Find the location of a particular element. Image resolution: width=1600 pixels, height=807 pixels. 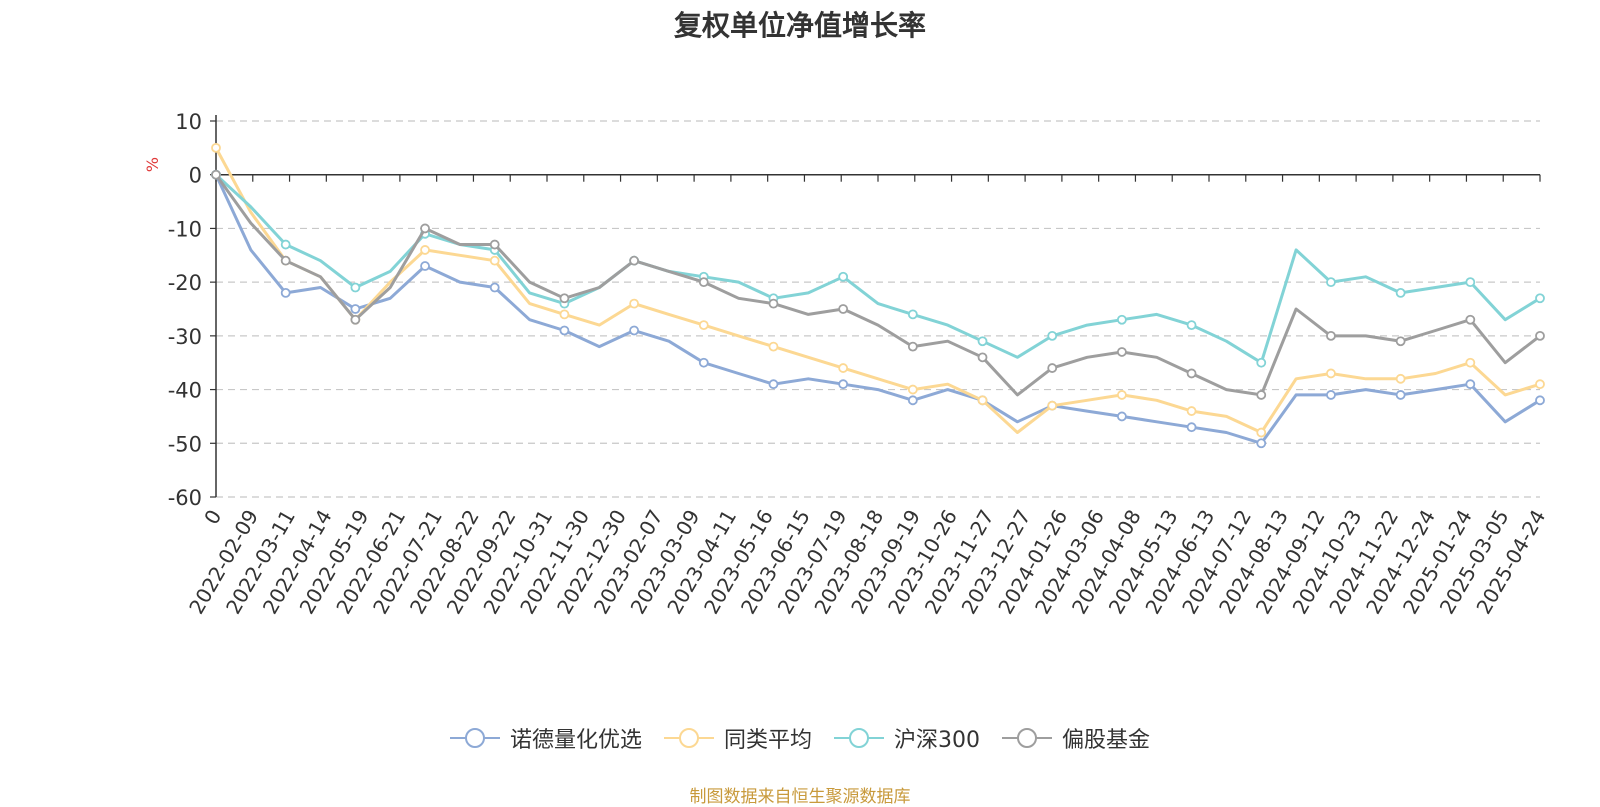

legend-item-0: 诺德量化优选 is located at coordinates (545, 738).